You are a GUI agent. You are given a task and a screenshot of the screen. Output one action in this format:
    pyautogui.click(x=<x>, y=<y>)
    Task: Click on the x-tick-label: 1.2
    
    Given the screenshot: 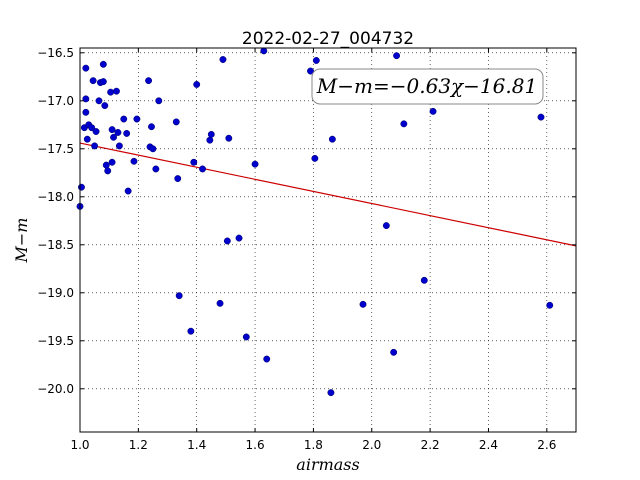 What is the action you would take?
    pyautogui.click(x=138, y=445)
    